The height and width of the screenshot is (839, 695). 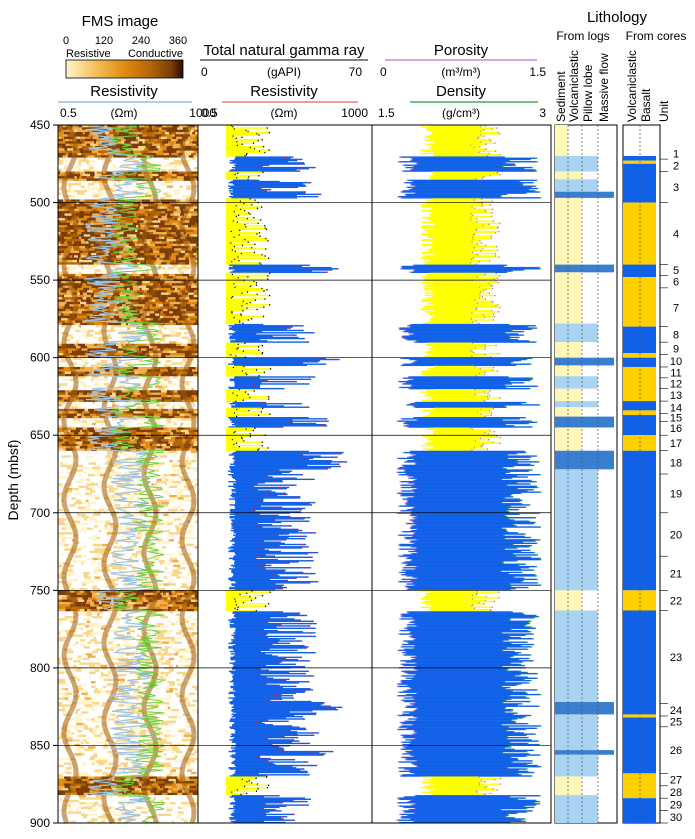 What do you see at coordinates (574, 86) in the screenshot?
I see `log-col-volcaniclastic: Volcaniclastic` at bounding box center [574, 86].